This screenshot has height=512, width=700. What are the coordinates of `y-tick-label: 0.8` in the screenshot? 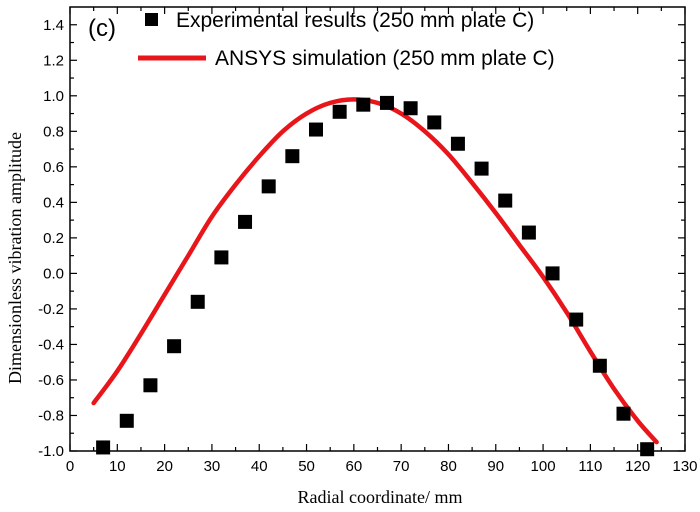 It's located at (53, 131).